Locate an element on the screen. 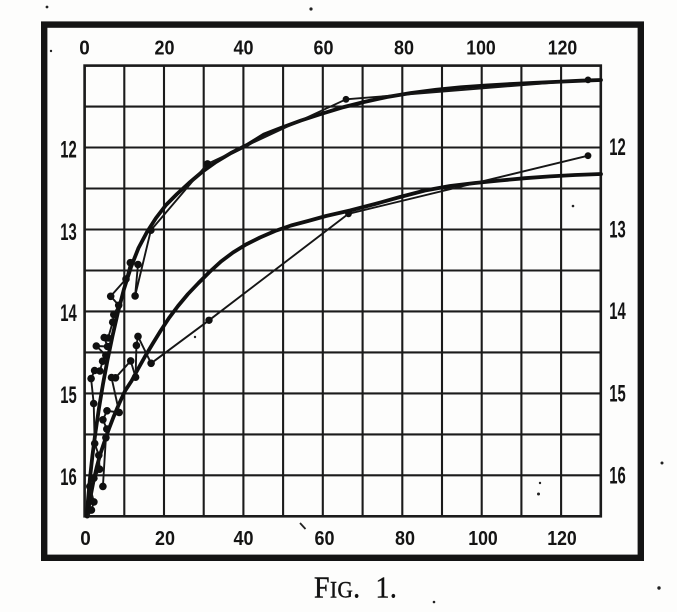 The height and width of the screenshot is (612, 677). svg-text: FIG. 1. is located at coordinates (355, 588).